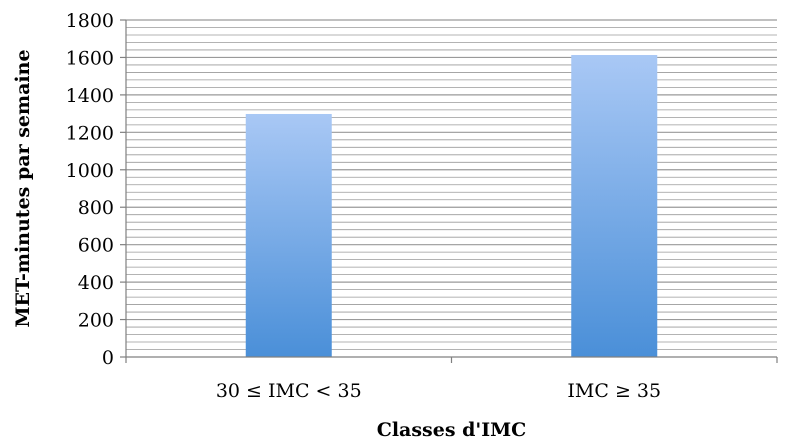  Describe the element at coordinates (90, 171) in the screenshot. I see `y-tick-label: 1000` at that location.